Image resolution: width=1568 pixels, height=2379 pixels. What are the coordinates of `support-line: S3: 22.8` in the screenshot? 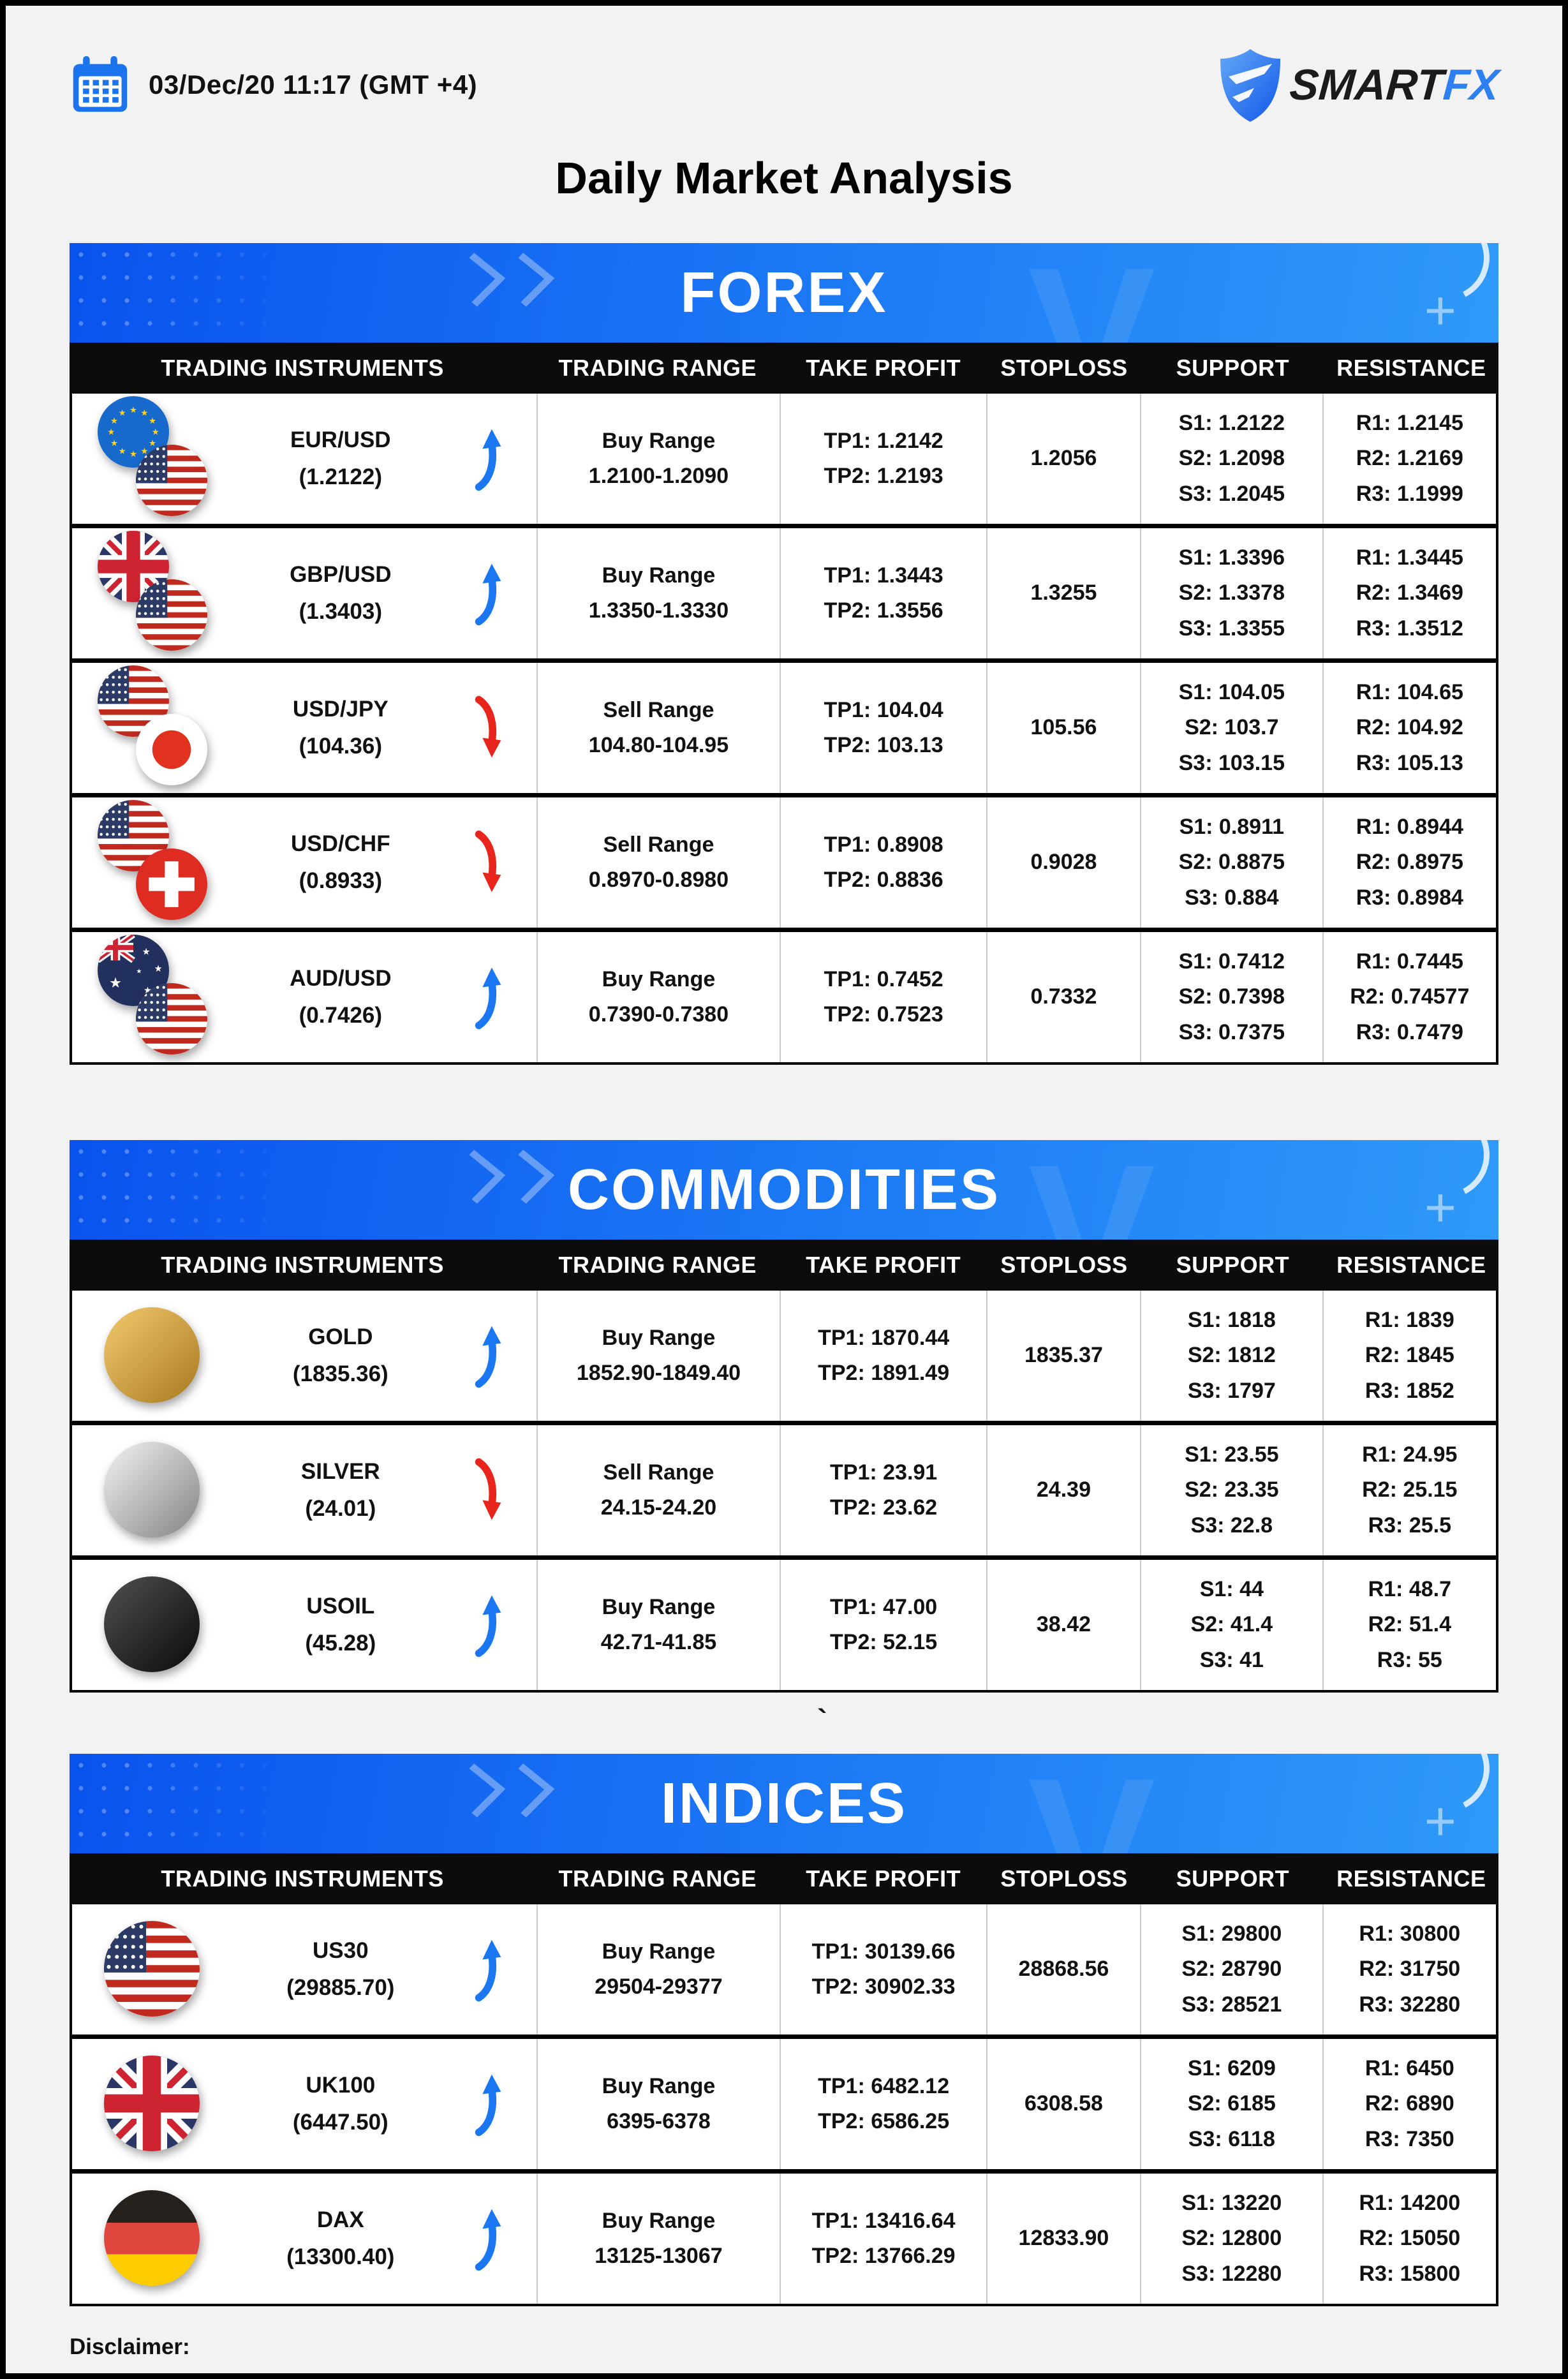 It's located at (1231, 1525).